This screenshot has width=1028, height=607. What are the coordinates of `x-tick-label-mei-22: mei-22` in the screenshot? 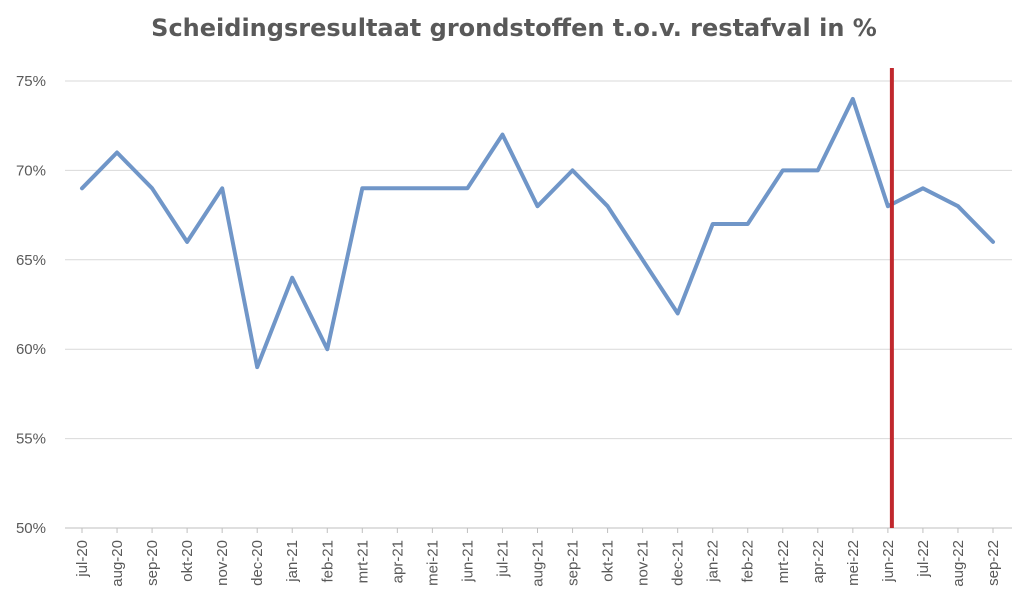 It's located at (853, 563).